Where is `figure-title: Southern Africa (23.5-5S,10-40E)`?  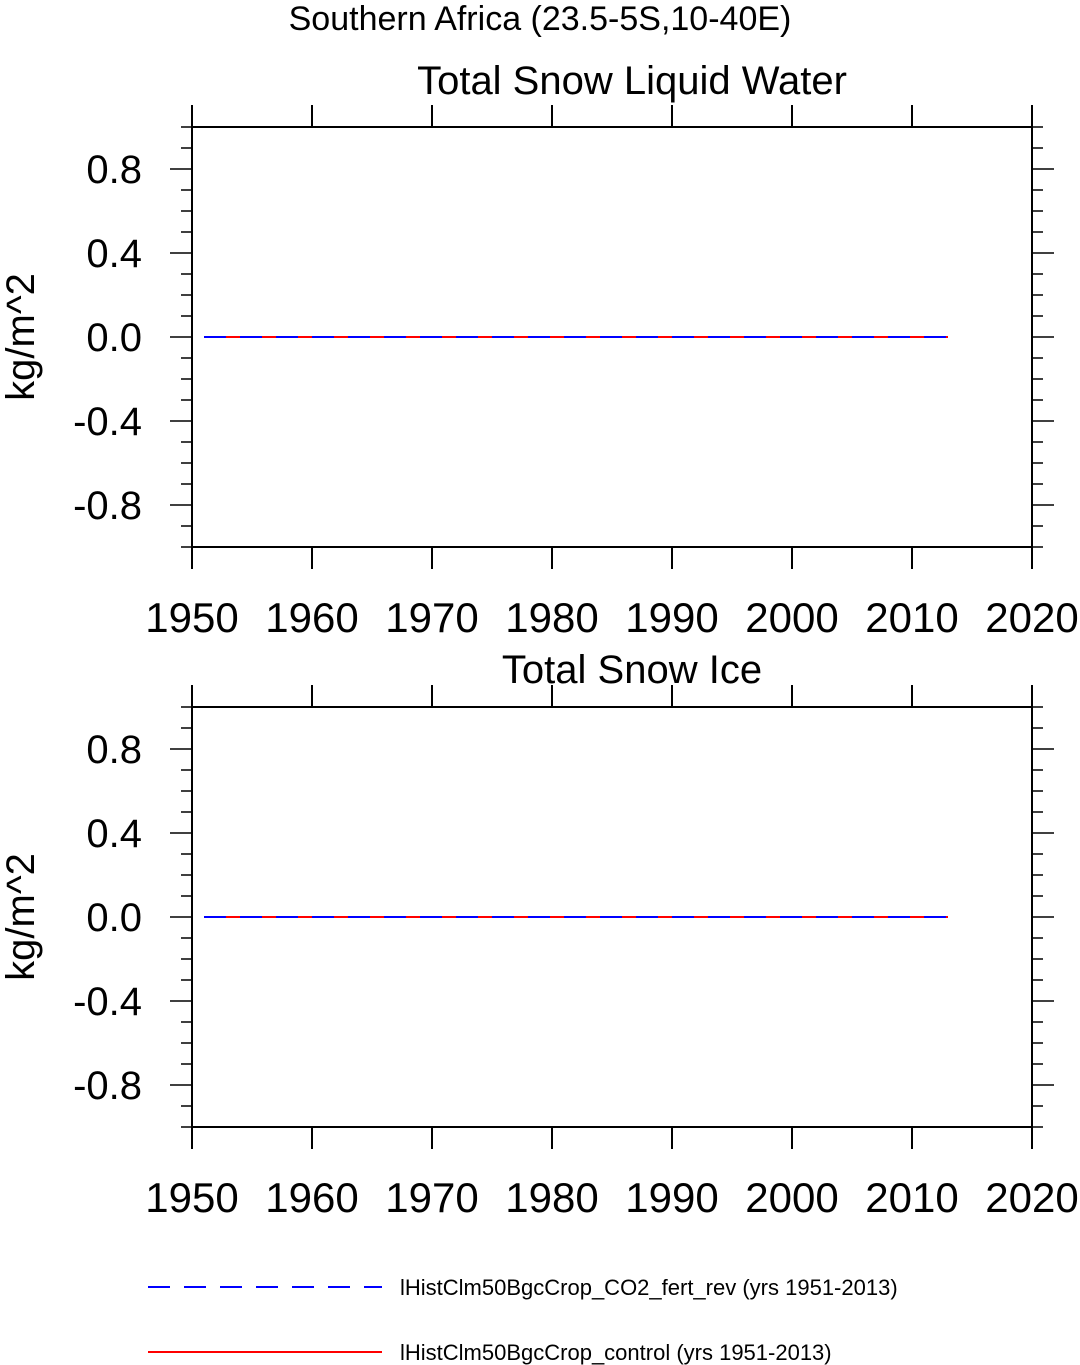 figure-title: Southern Africa (23.5-5S,10-40E) is located at coordinates (540, 19).